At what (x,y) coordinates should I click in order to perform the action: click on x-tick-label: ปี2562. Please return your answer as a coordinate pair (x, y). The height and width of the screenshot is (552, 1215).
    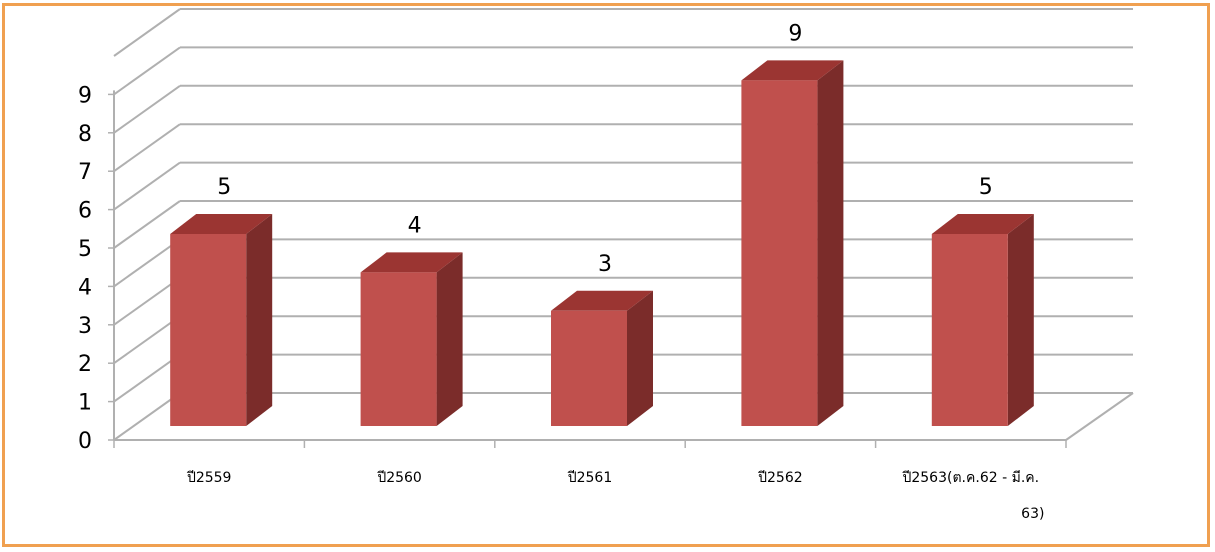
    Looking at the image, I should click on (780, 478).